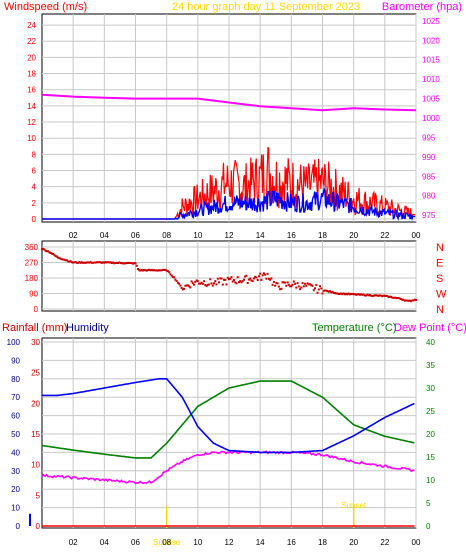  What do you see at coordinates (429, 137) in the screenshot?
I see `barometer-tick: 995` at bounding box center [429, 137].